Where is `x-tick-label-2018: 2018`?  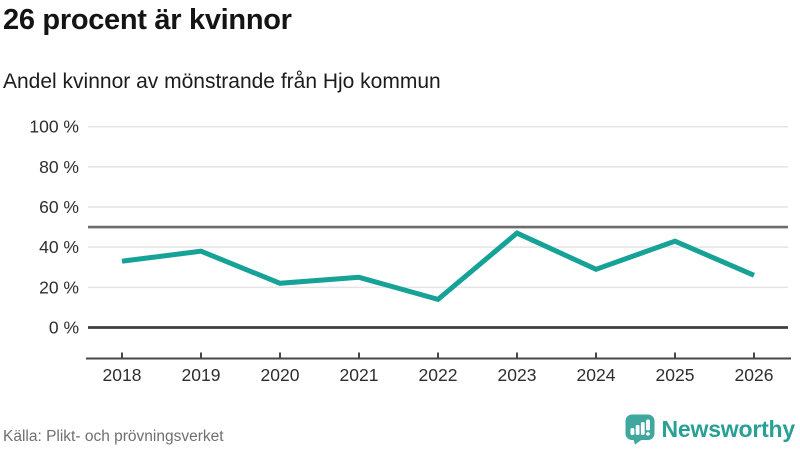
x-tick-label-2018: 2018 is located at coordinates (122, 375).